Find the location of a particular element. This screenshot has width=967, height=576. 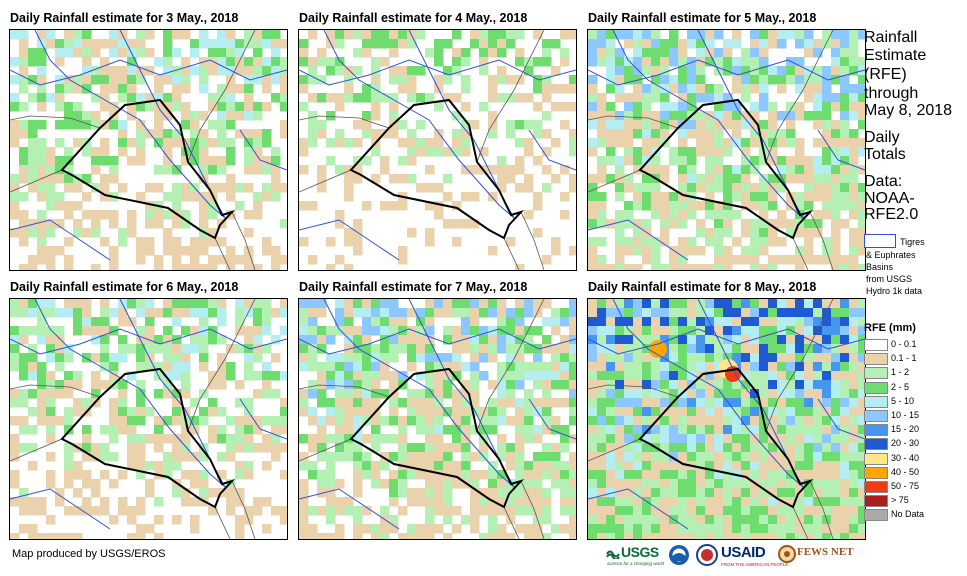

legend-swatch is located at coordinates (876, 486).